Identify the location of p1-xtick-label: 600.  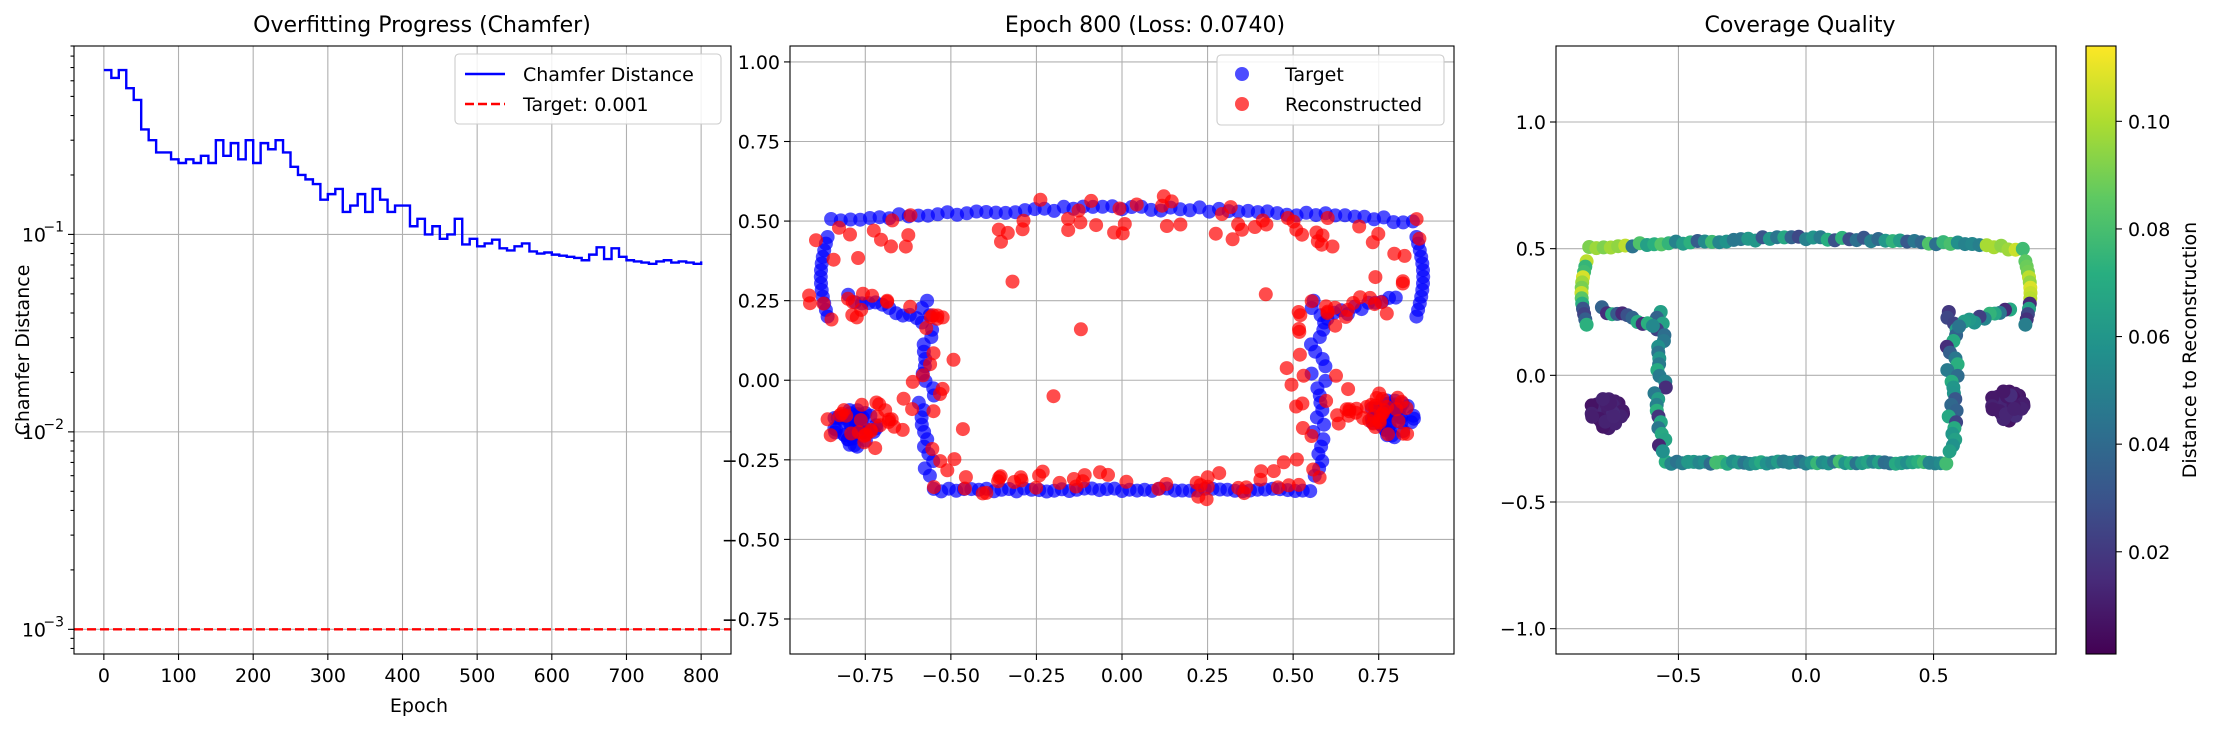
(552, 676).